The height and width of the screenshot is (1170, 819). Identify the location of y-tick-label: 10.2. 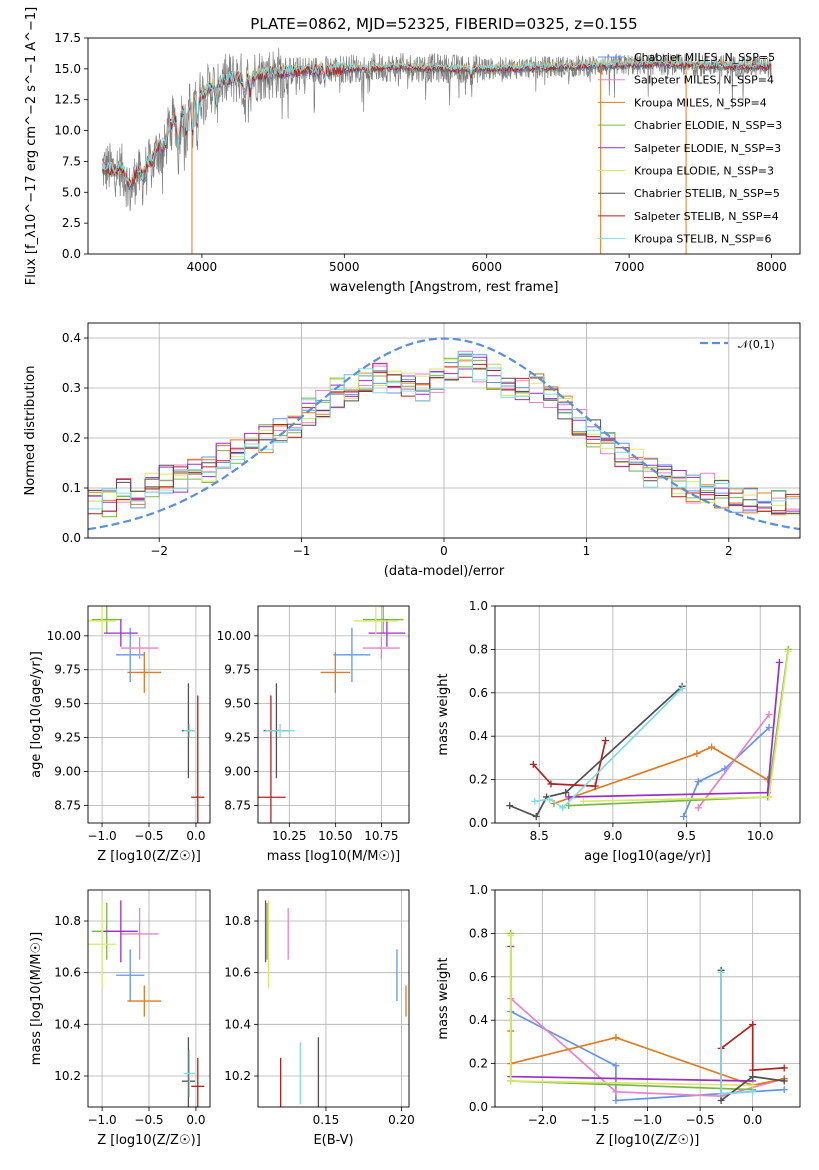
(237, 1076).